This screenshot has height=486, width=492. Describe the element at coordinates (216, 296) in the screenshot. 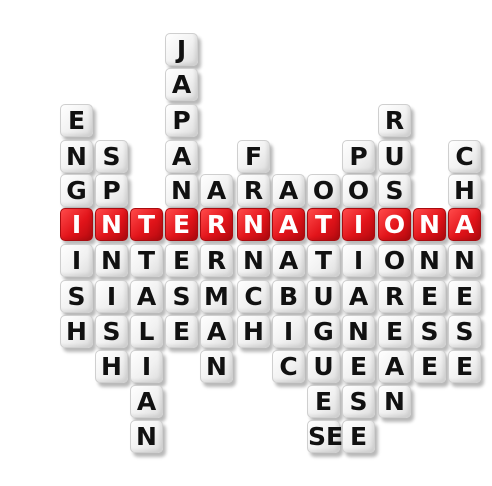

I see `letter-cube: M` at that location.